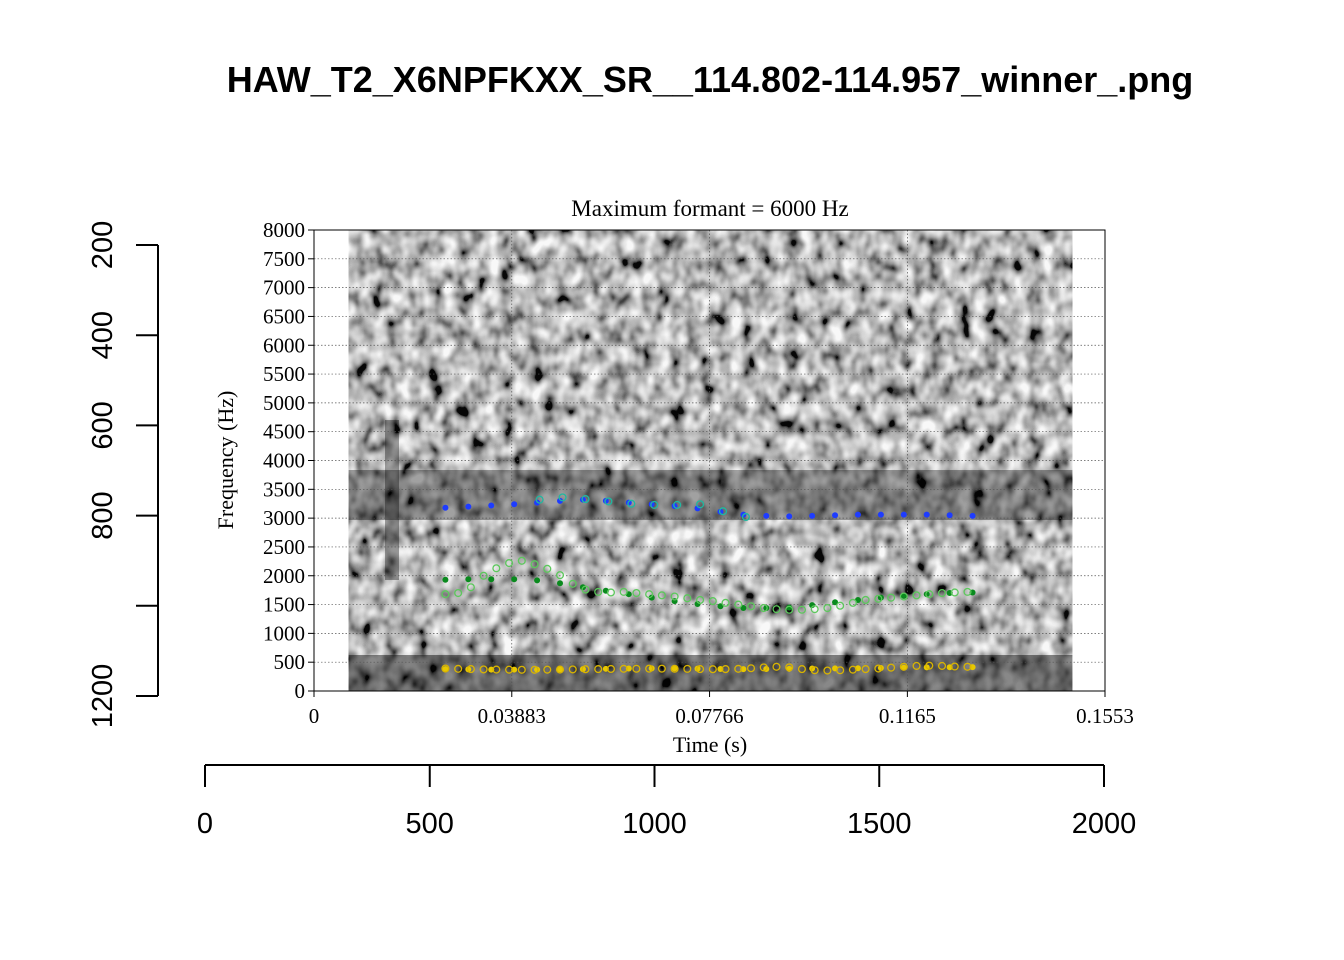  Describe the element at coordinates (654, 824) in the screenshot. I see `outer-bottom-tick-label: 1000` at that location.